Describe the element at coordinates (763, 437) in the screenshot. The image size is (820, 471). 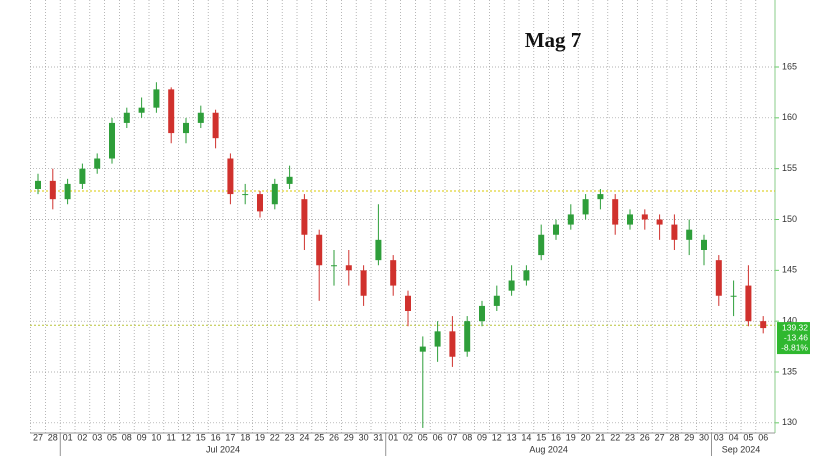
I see `x-tick-label: 06` at that location.